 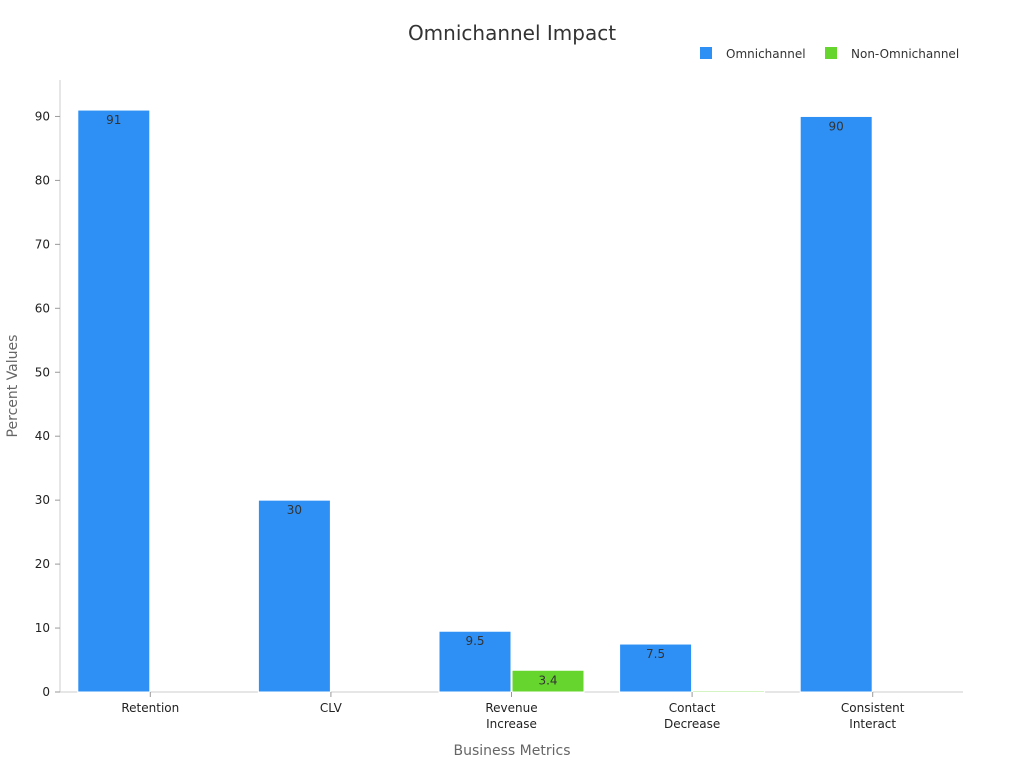 I want to click on legend-label-omnichannel: Omnichannel, so click(x=766, y=54).